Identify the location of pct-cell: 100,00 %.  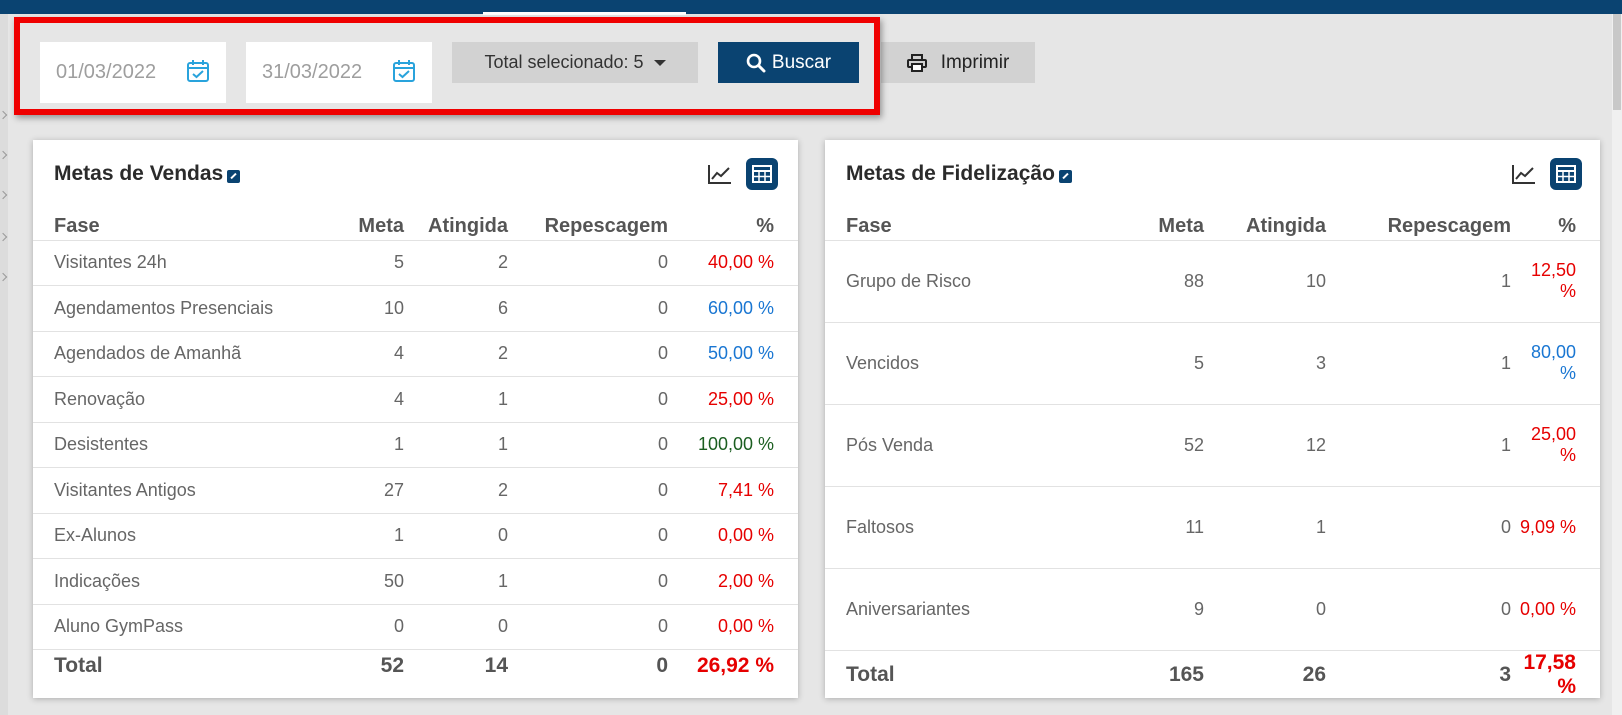
(733, 444).